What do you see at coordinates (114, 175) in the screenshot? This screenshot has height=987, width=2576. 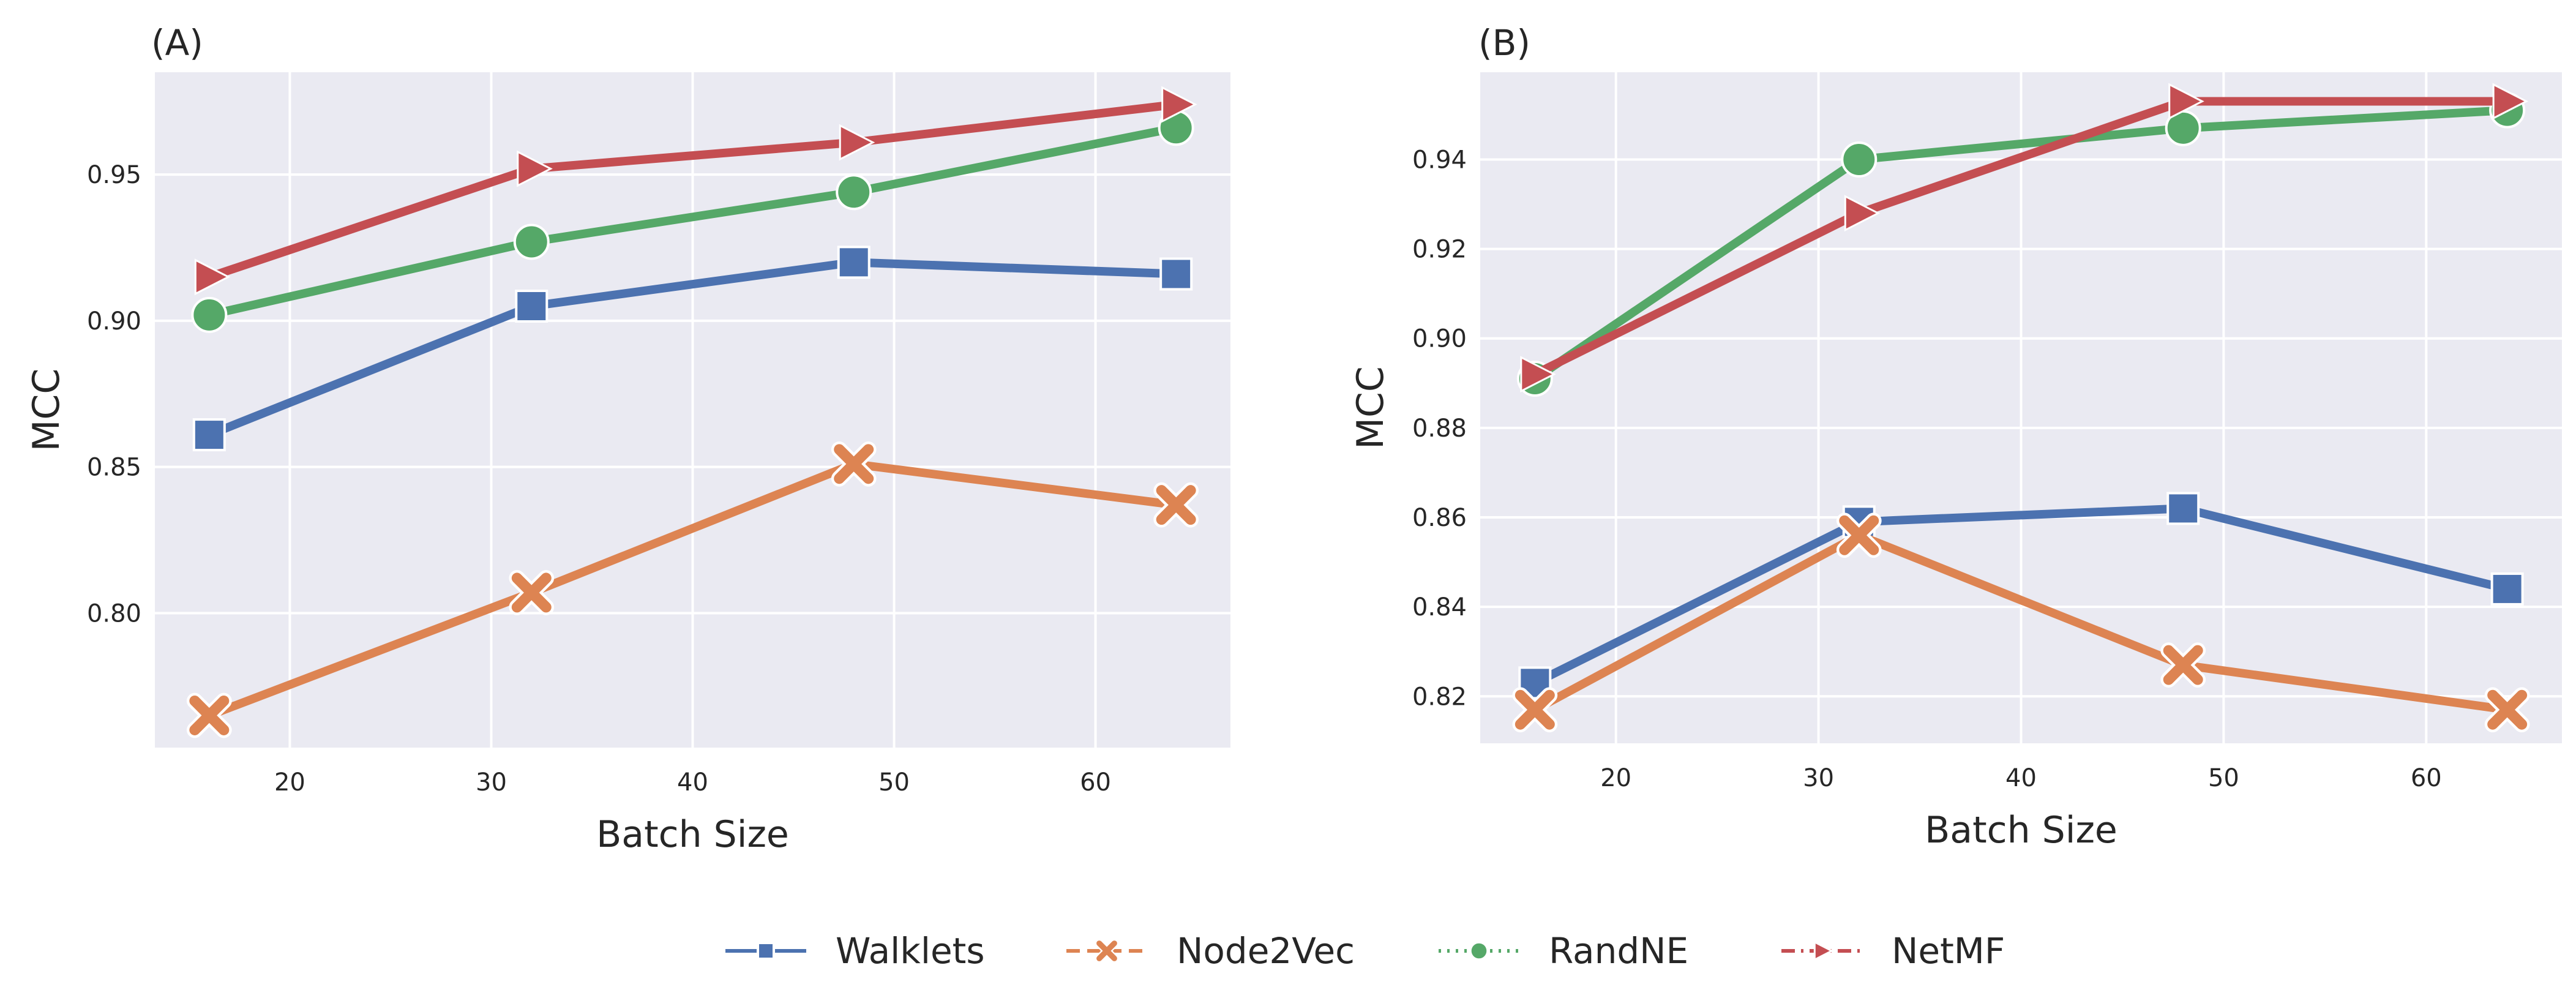 I see `y-tick-label: 0.95` at bounding box center [114, 175].